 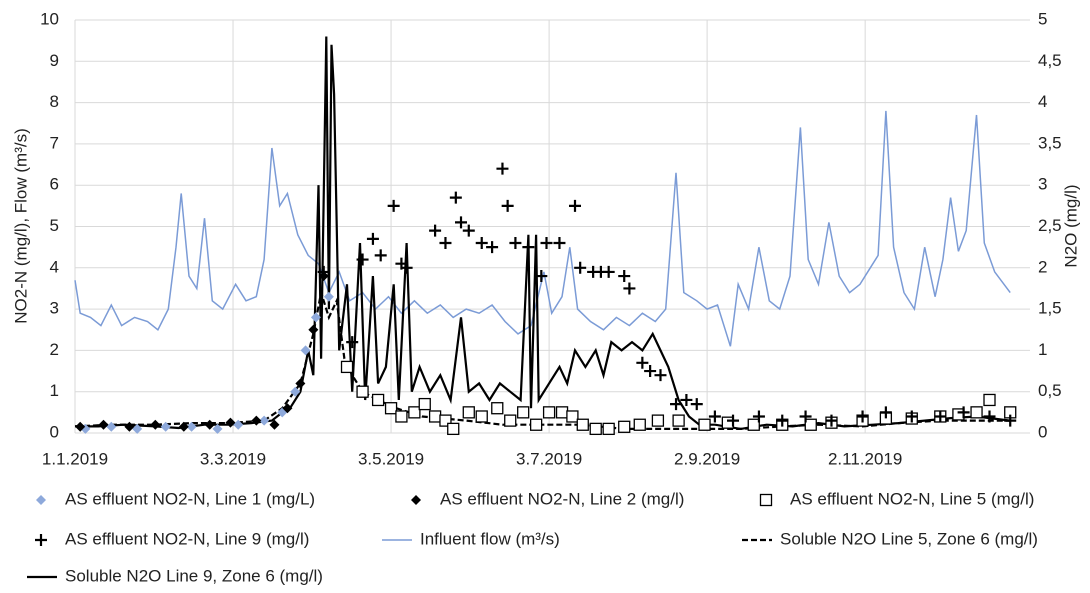 What do you see at coordinates (54, 349) in the screenshot?
I see `y-tick-label: 2` at bounding box center [54, 349].